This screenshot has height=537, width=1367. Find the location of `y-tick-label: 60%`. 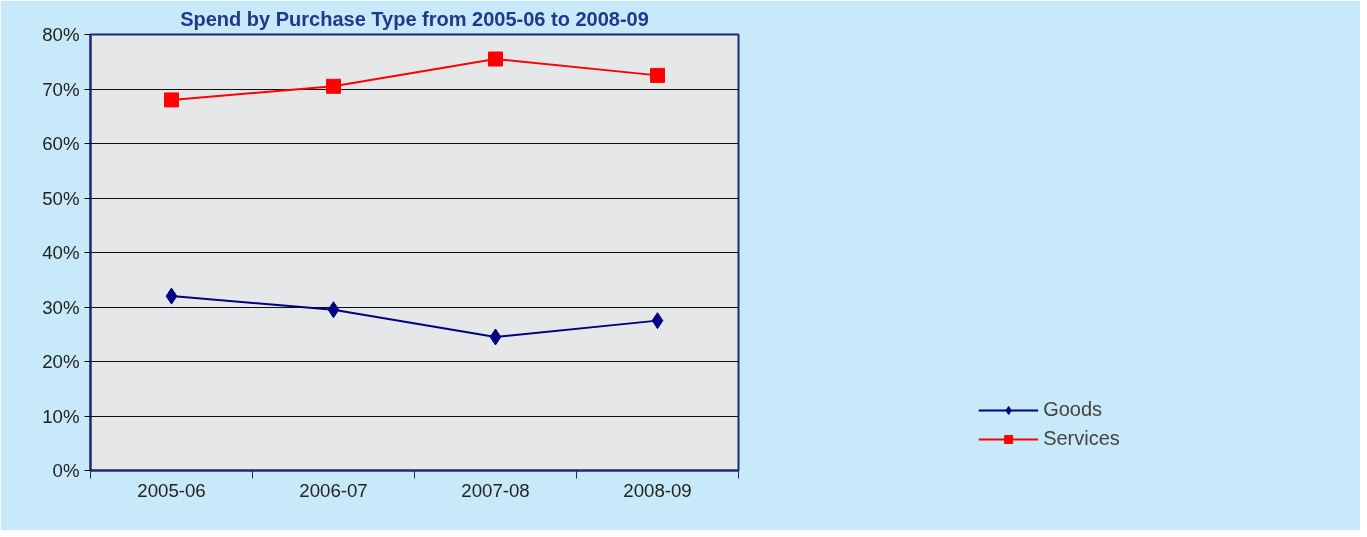

y-tick-label: 60% is located at coordinates (61, 143).